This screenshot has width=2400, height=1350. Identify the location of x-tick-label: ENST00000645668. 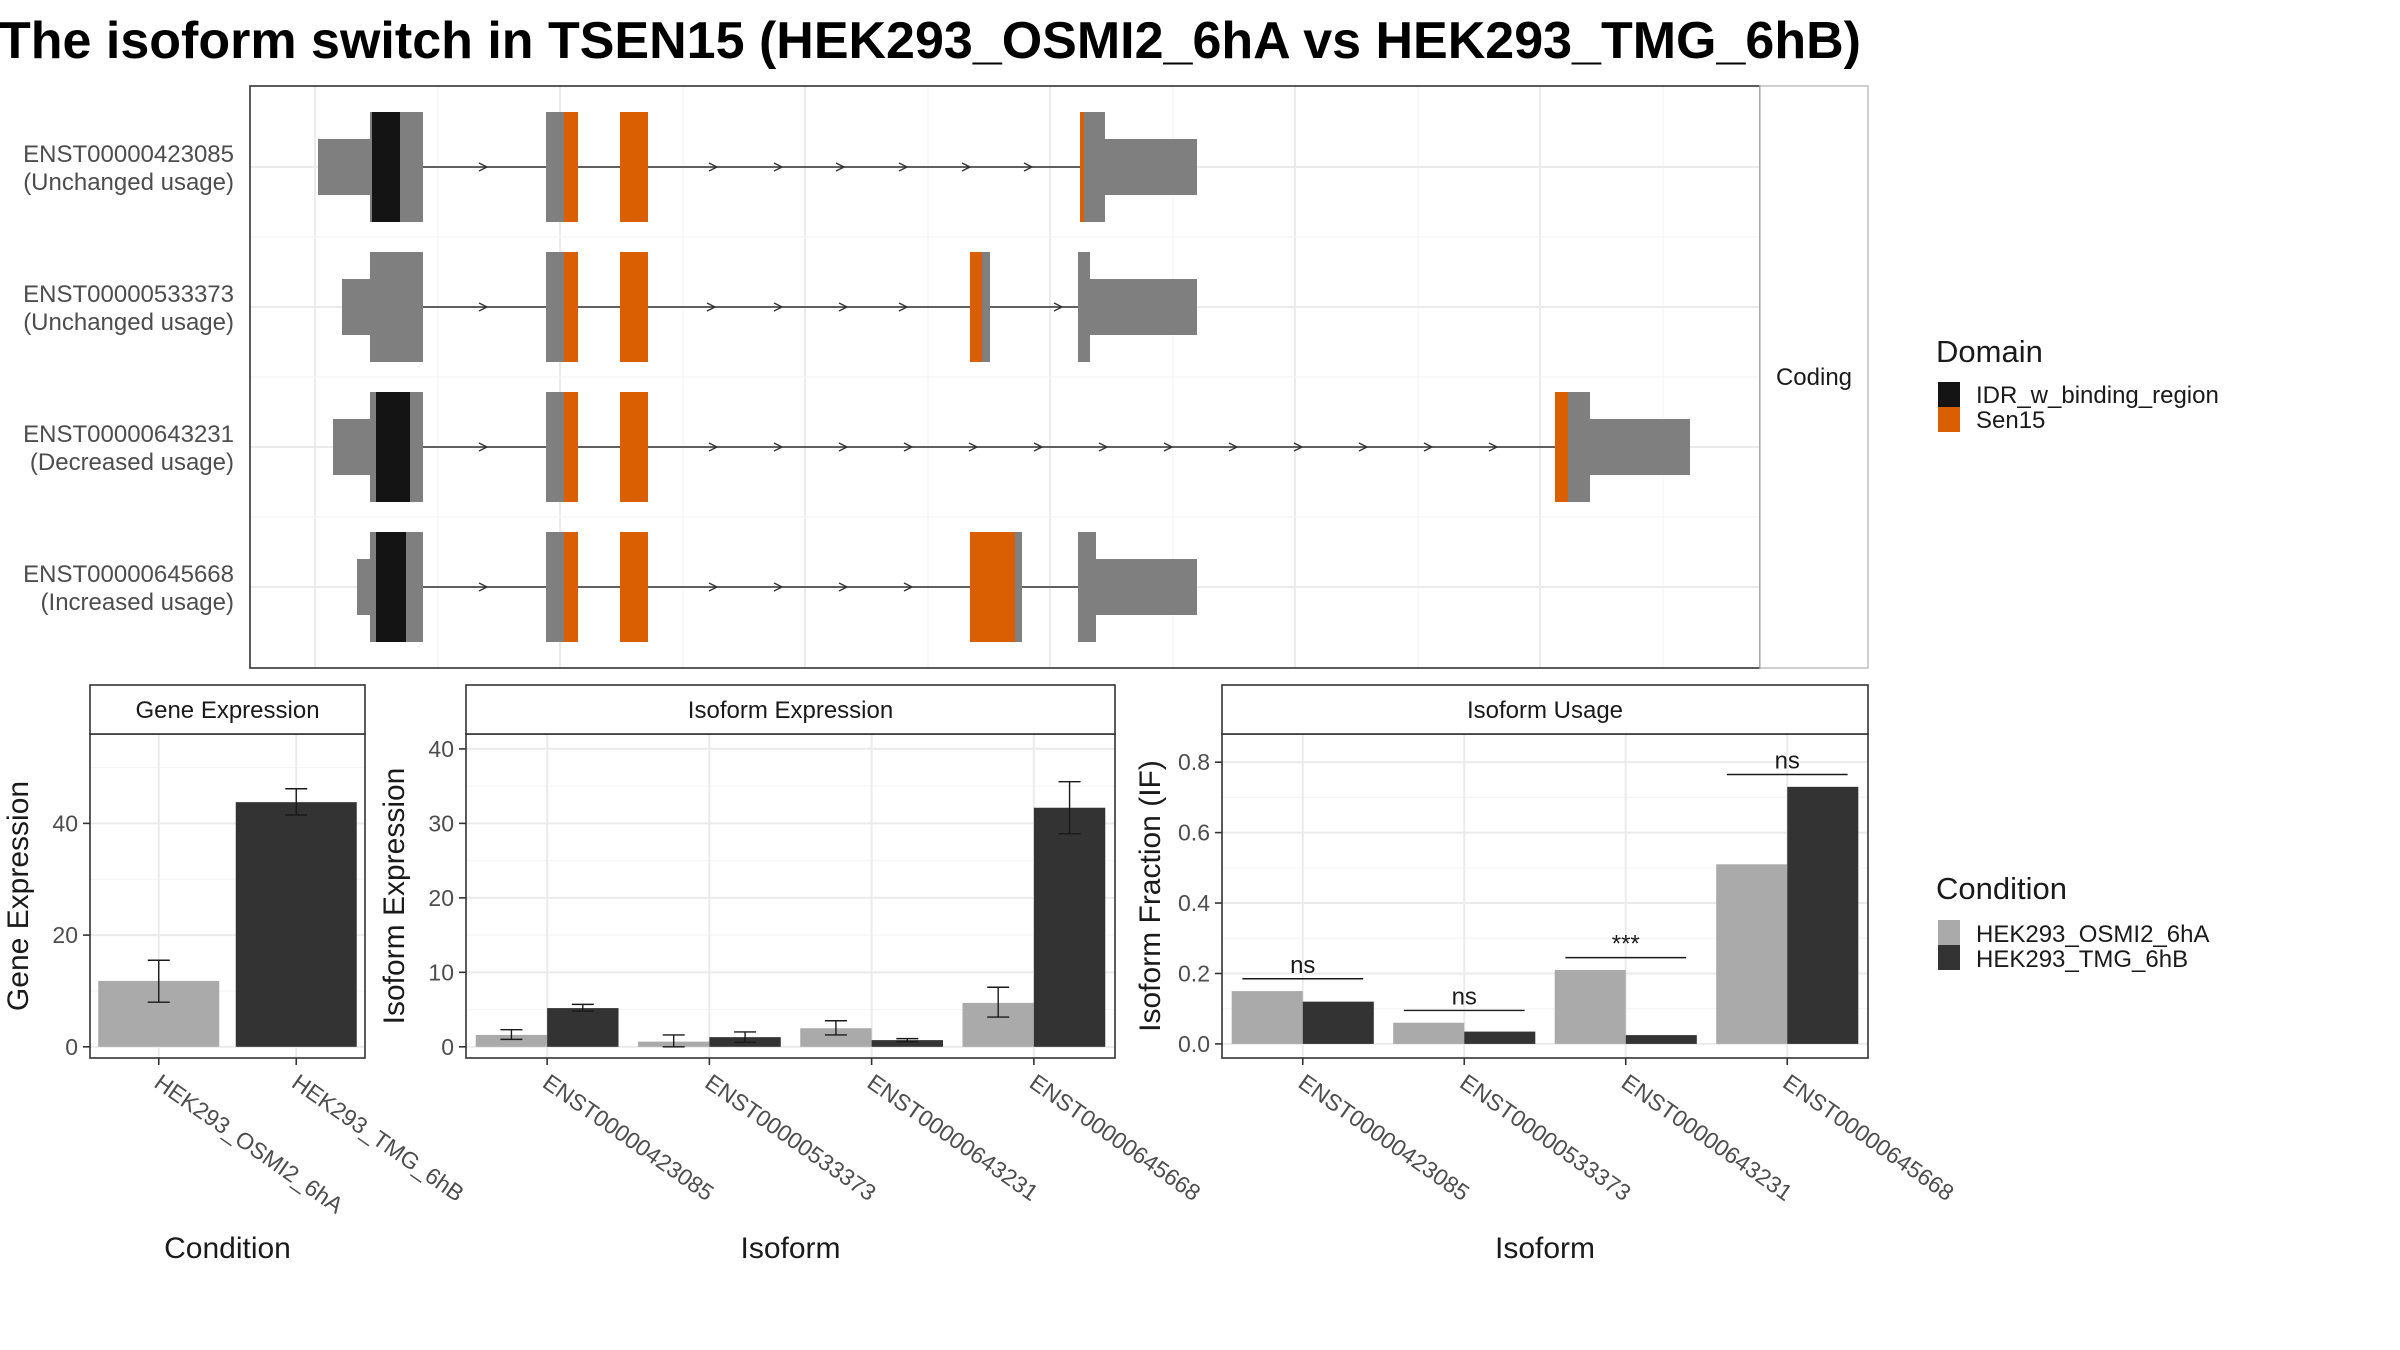
(1115, 1137).